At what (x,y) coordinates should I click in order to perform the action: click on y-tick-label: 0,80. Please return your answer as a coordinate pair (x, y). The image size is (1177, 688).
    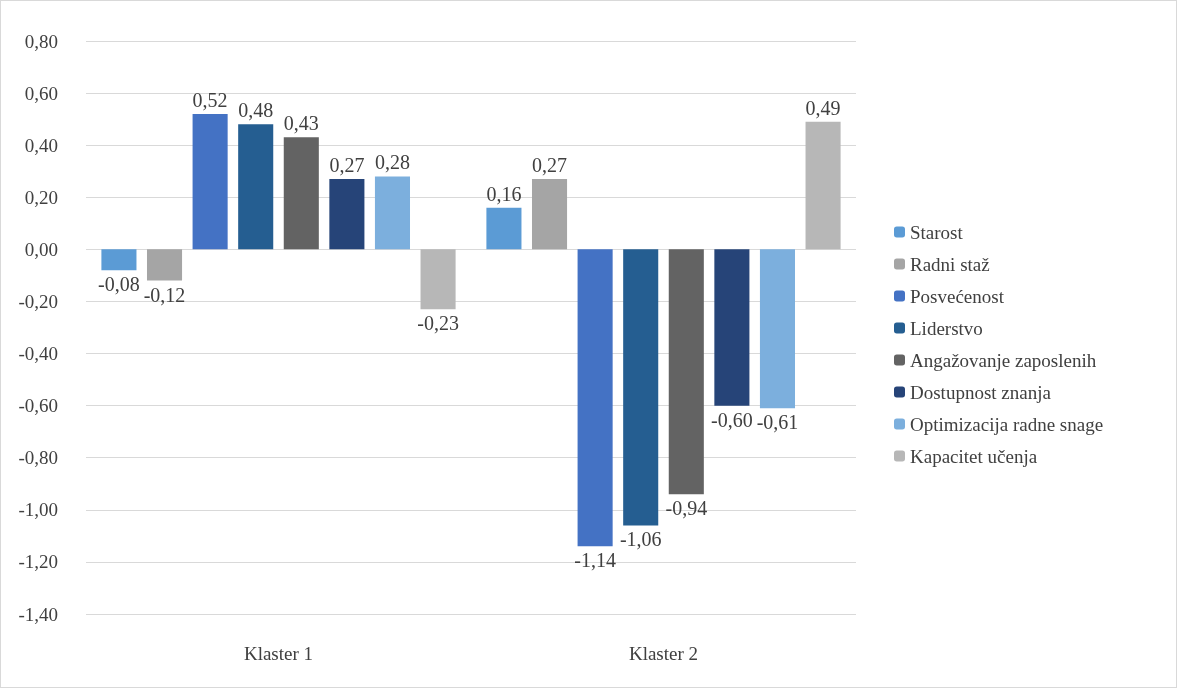
    Looking at the image, I should click on (41, 41).